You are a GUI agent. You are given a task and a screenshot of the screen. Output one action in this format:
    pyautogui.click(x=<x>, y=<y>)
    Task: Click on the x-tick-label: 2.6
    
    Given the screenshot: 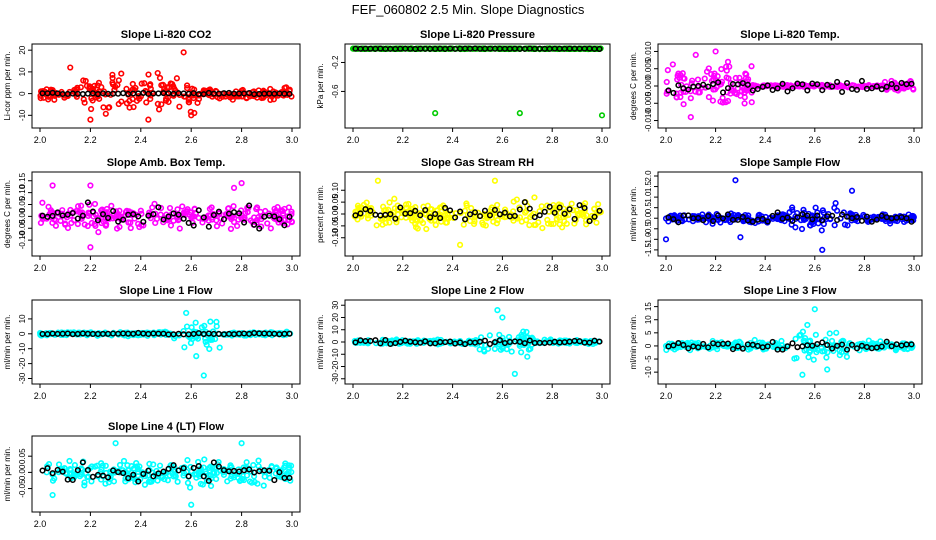 What is the action you would take?
    pyautogui.click(x=191, y=524)
    